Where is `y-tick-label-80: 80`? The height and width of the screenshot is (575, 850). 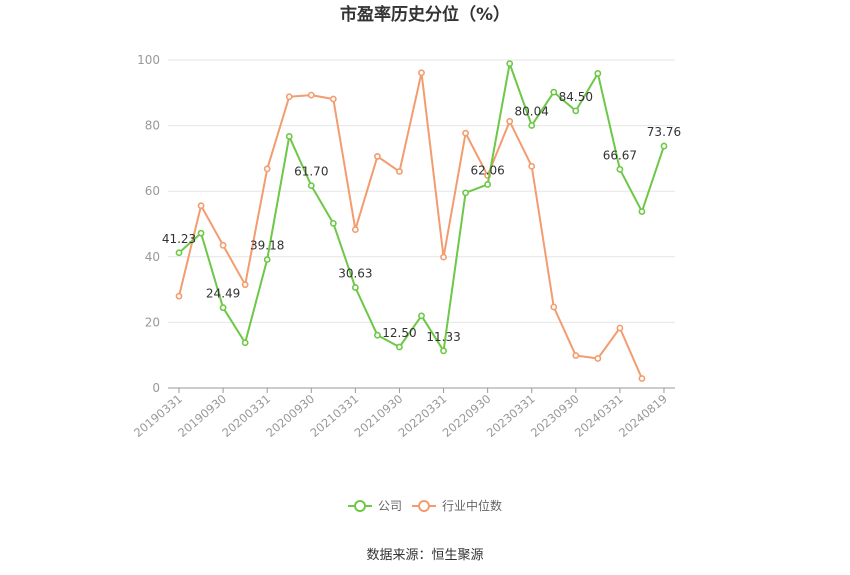
y-tick-label-80: 80 is located at coordinates (152, 126).